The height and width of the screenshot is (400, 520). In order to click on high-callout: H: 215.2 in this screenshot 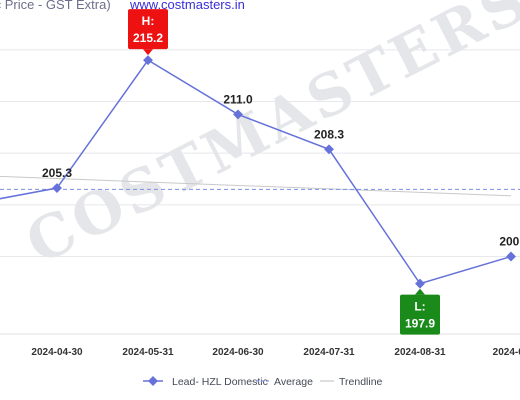, I will do `click(148, 32)`.